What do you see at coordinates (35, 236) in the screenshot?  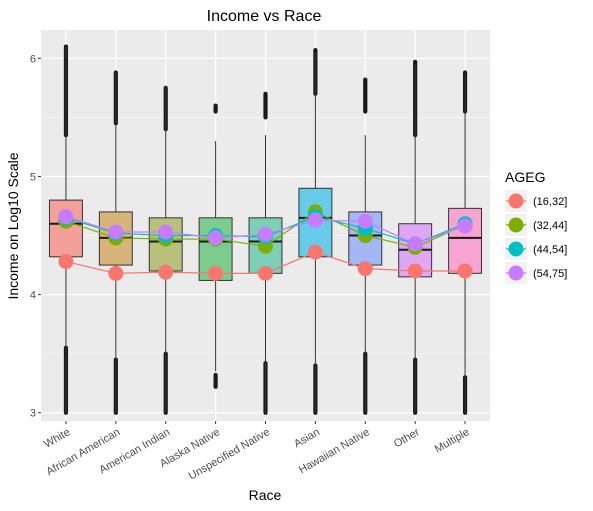 I see `y-axis: 3 4 5 6` at bounding box center [35, 236].